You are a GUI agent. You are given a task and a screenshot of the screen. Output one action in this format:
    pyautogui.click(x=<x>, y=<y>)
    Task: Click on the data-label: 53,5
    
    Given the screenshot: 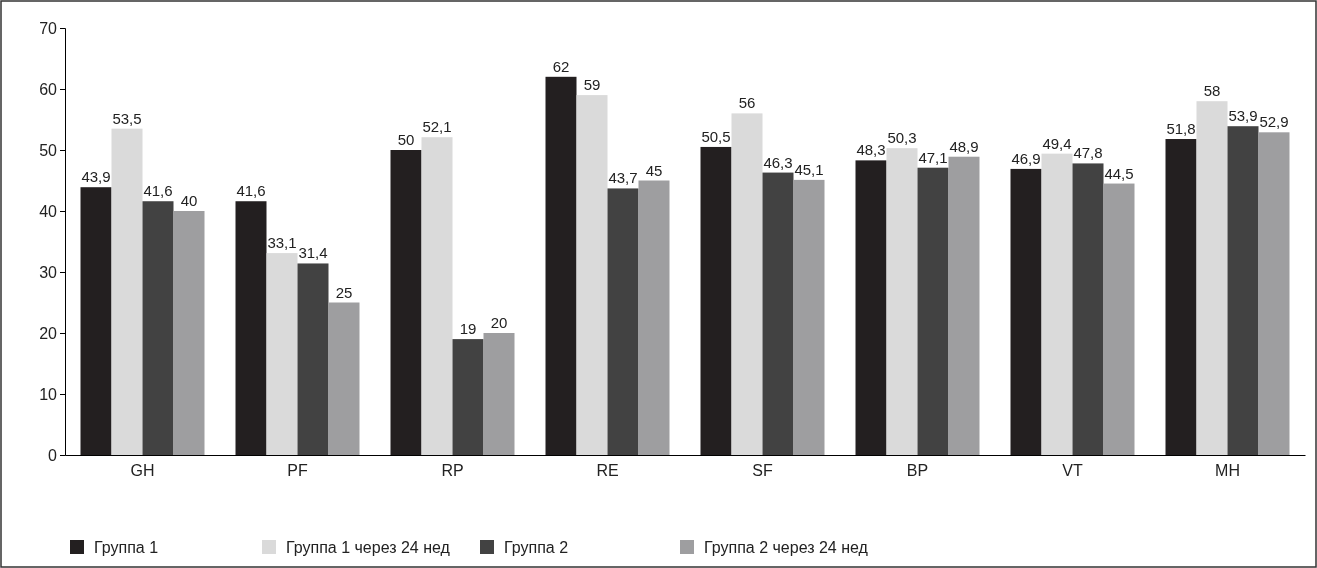 What is the action you would take?
    pyautogui.click(x=127, y=118)
    